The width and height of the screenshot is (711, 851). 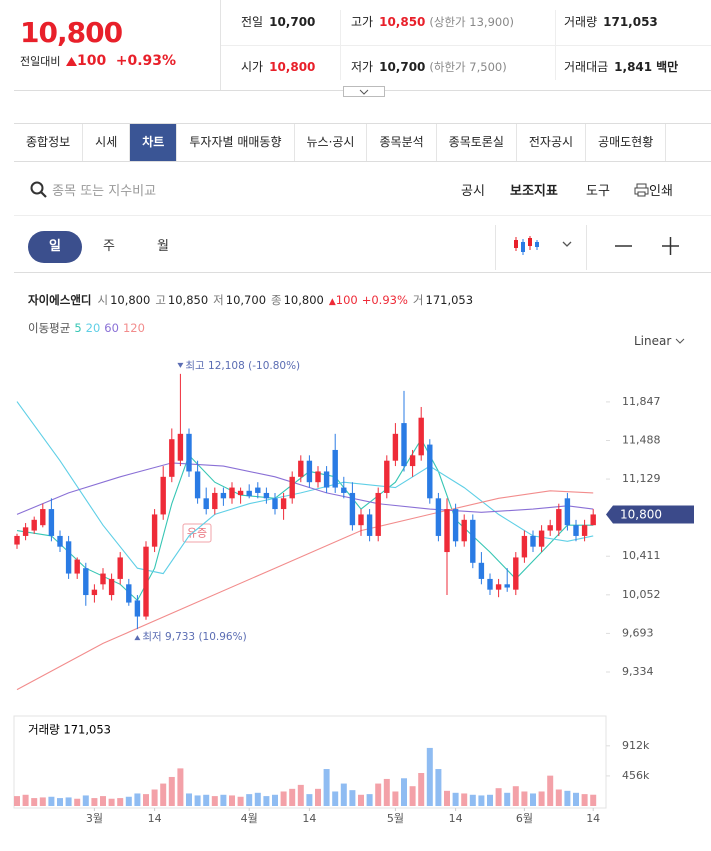 I want to click on event-box, so click(x=197, y=533).